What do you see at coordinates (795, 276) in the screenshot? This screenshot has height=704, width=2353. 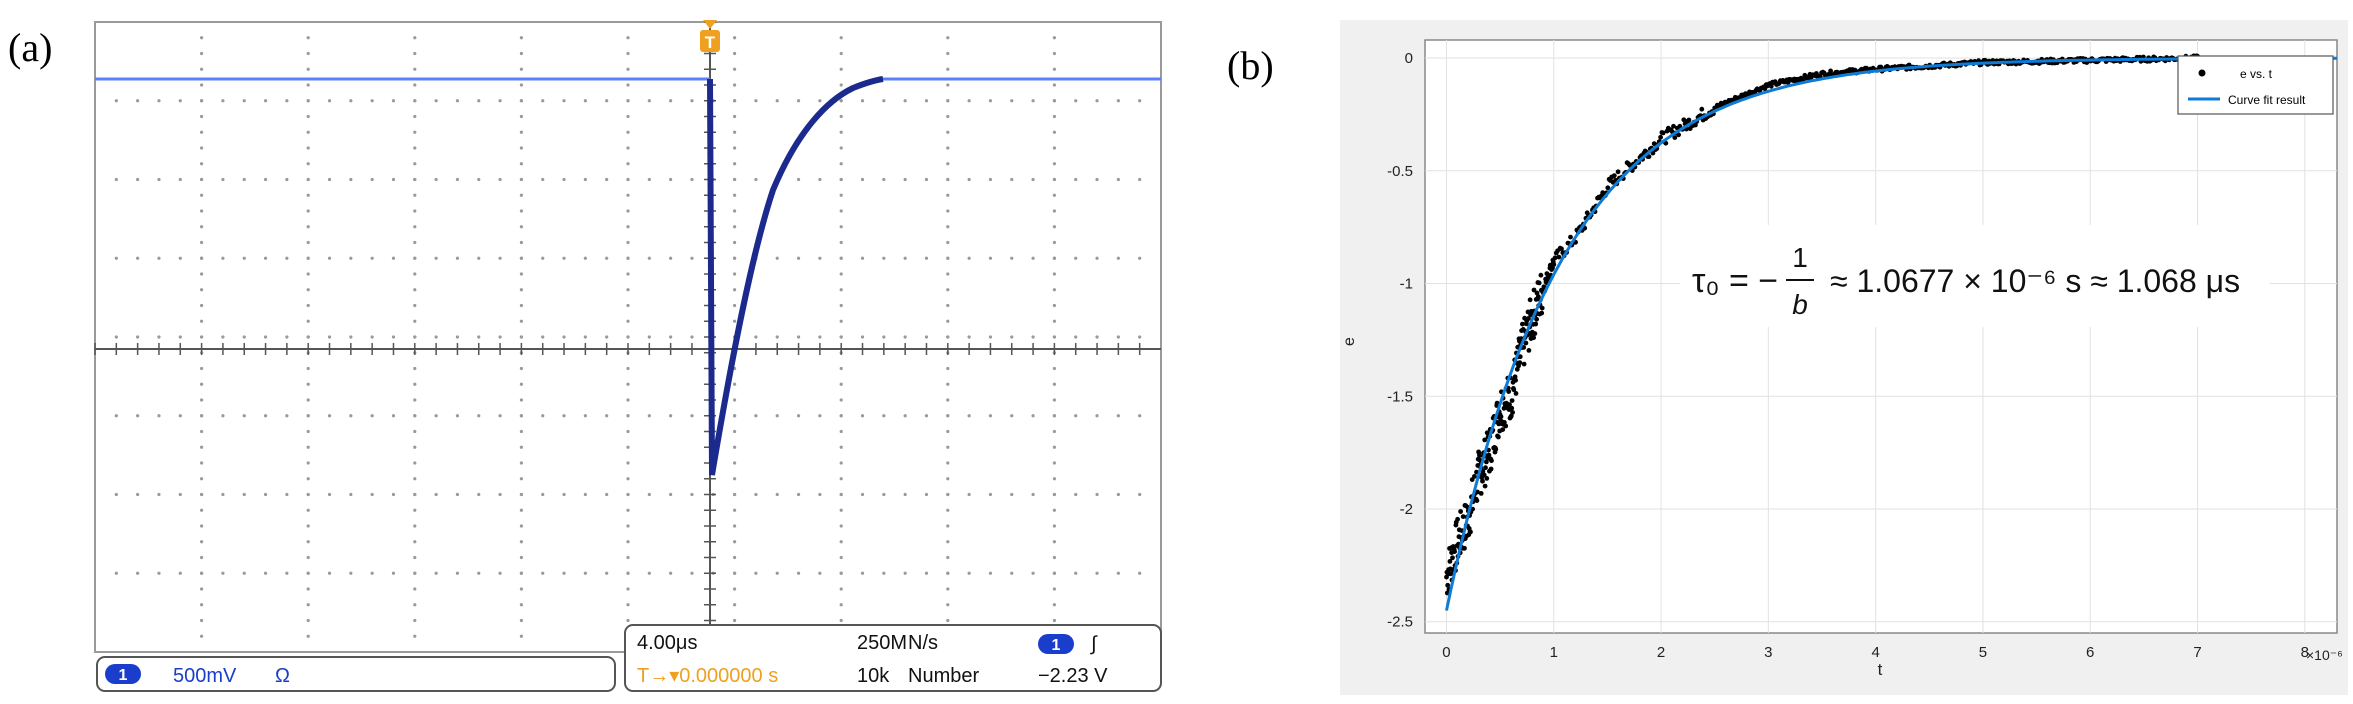 I see `scope-pulse-trace` at bounding box center [795, 276].